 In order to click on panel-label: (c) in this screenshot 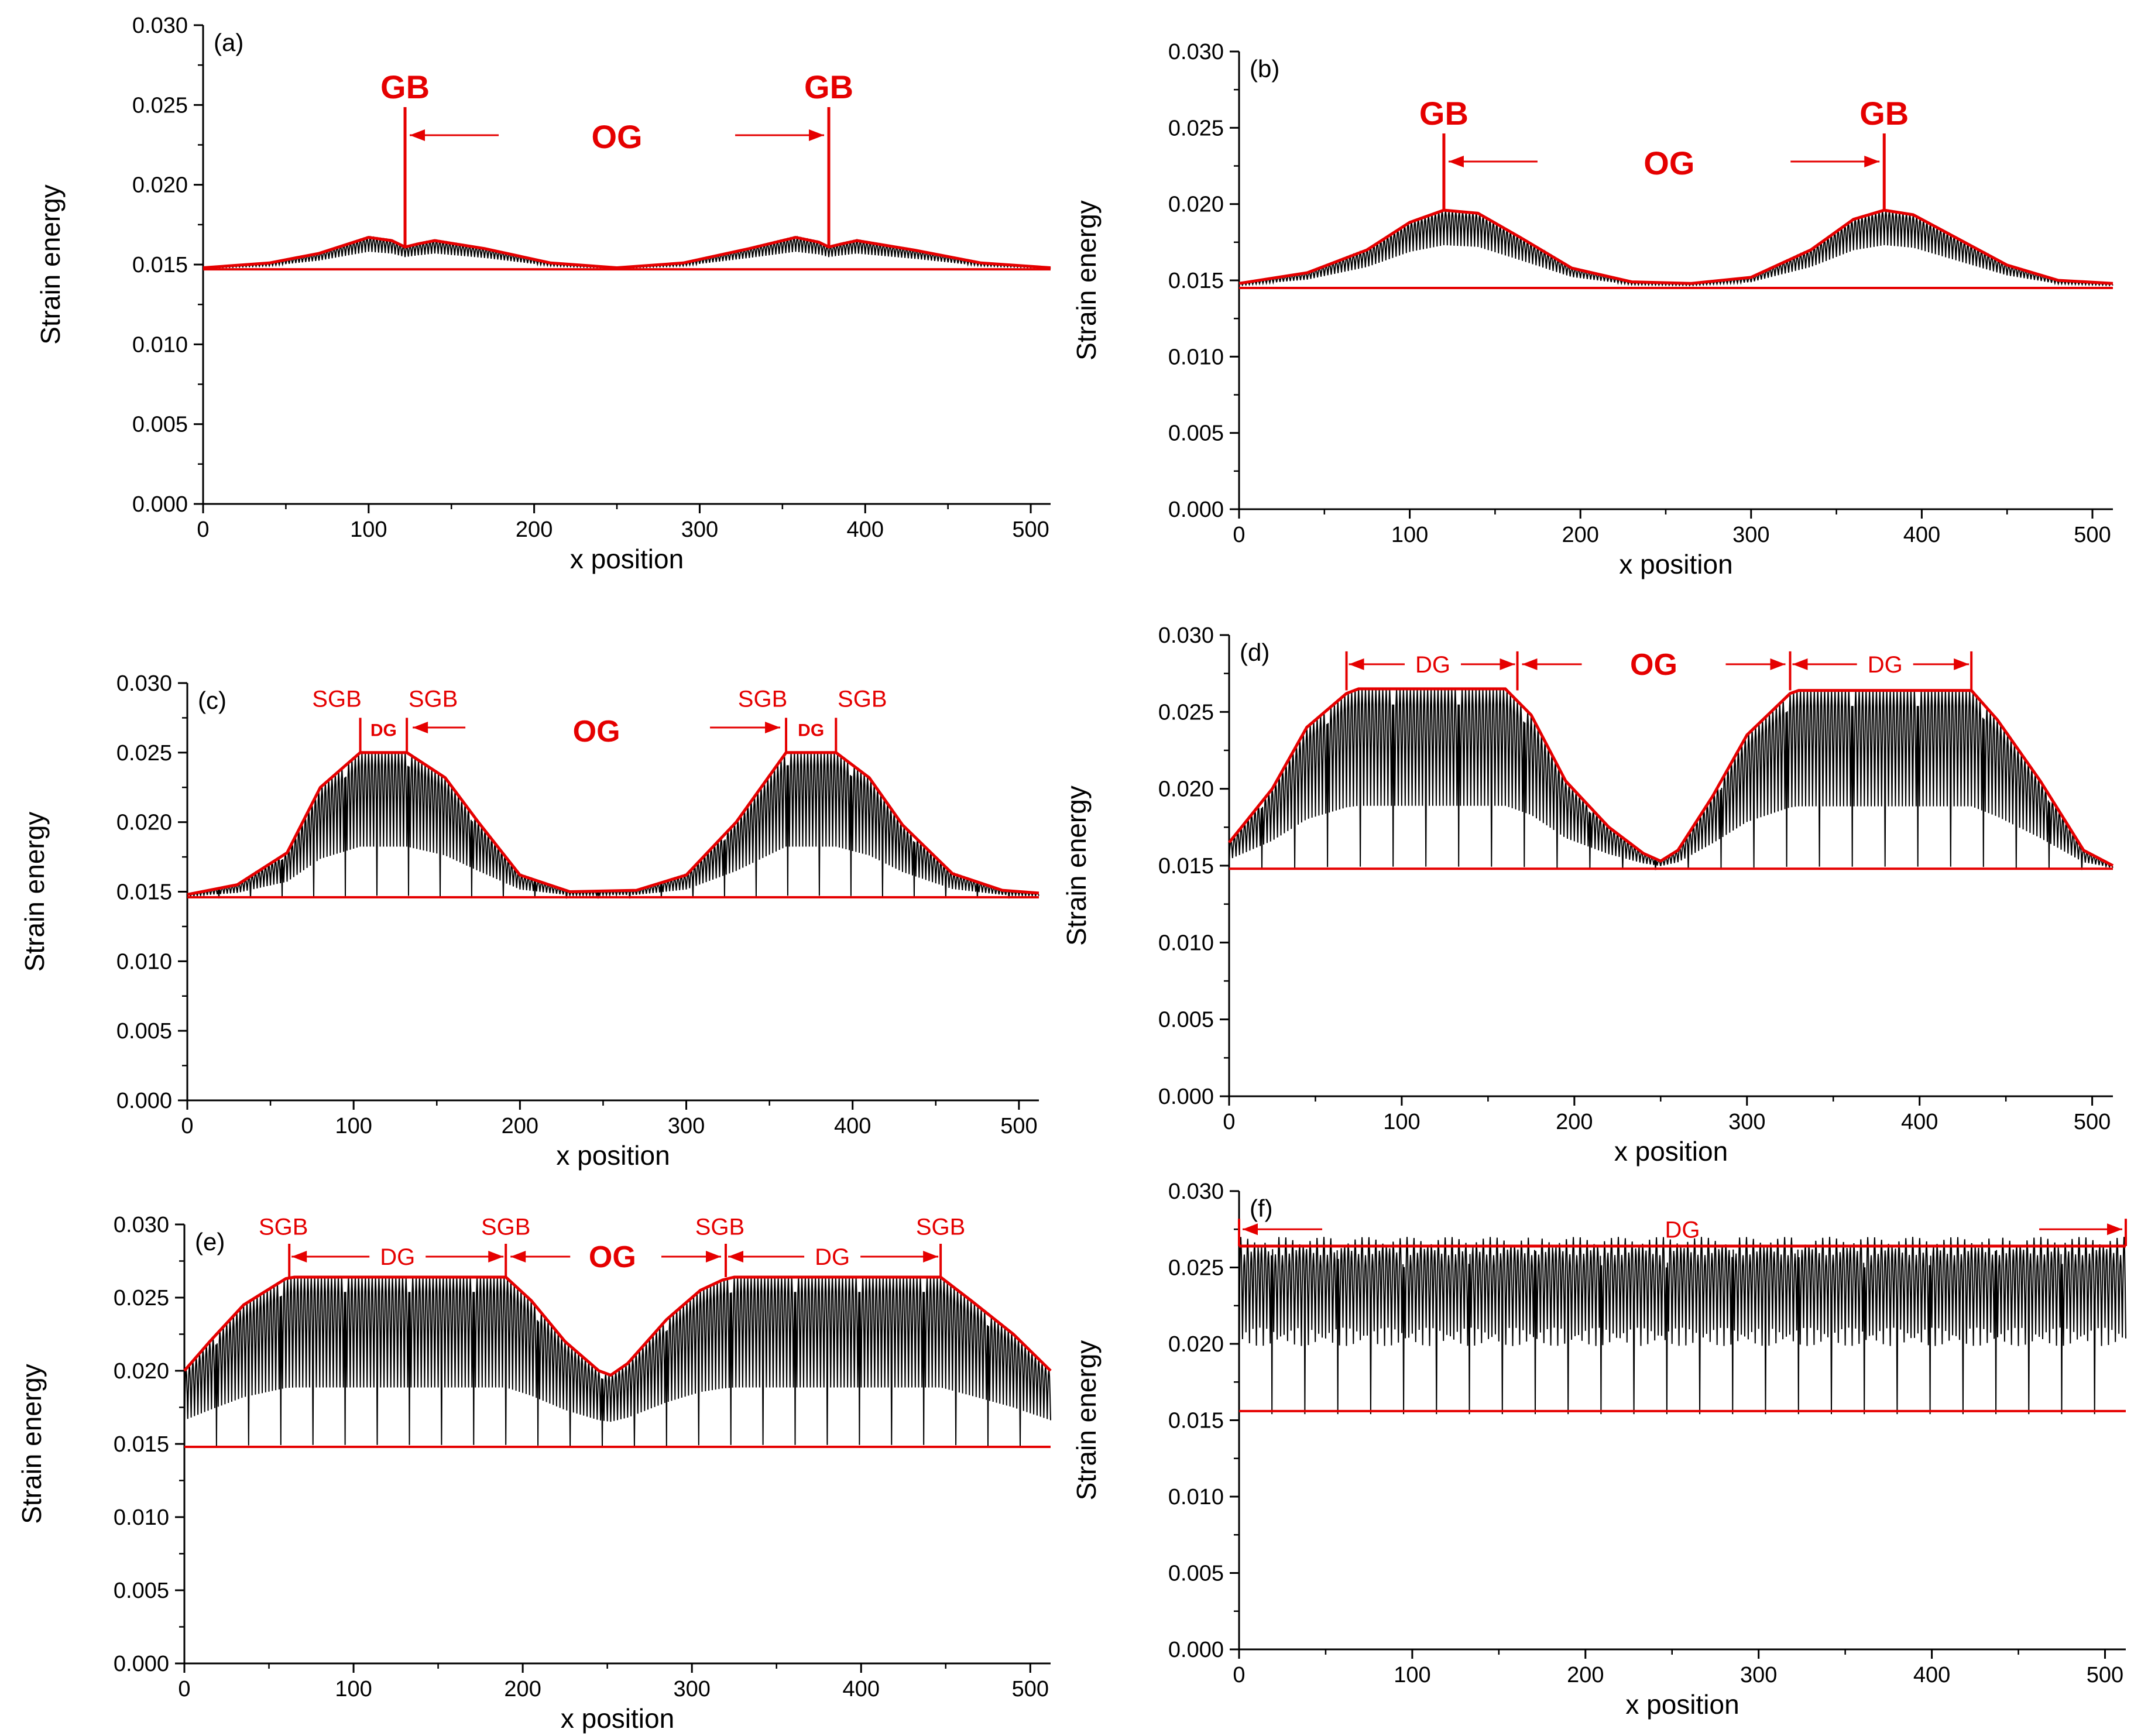, I will do `click(212, 700)`.